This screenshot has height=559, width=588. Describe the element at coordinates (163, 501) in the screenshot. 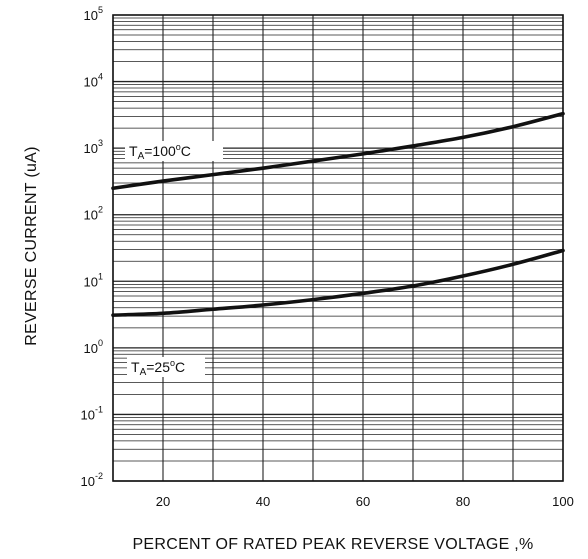

I see `x-tick-label: 20` at that location.